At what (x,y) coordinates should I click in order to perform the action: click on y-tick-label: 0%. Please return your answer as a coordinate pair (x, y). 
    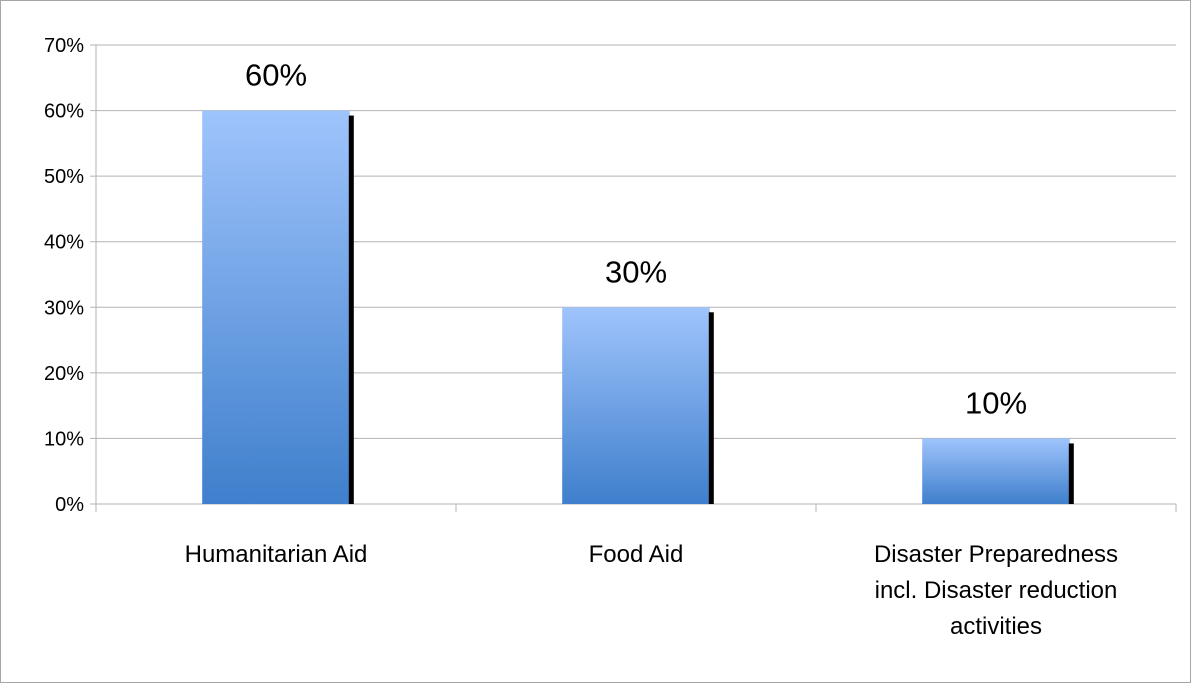
    Looking at the image, I should click on (69, 505).